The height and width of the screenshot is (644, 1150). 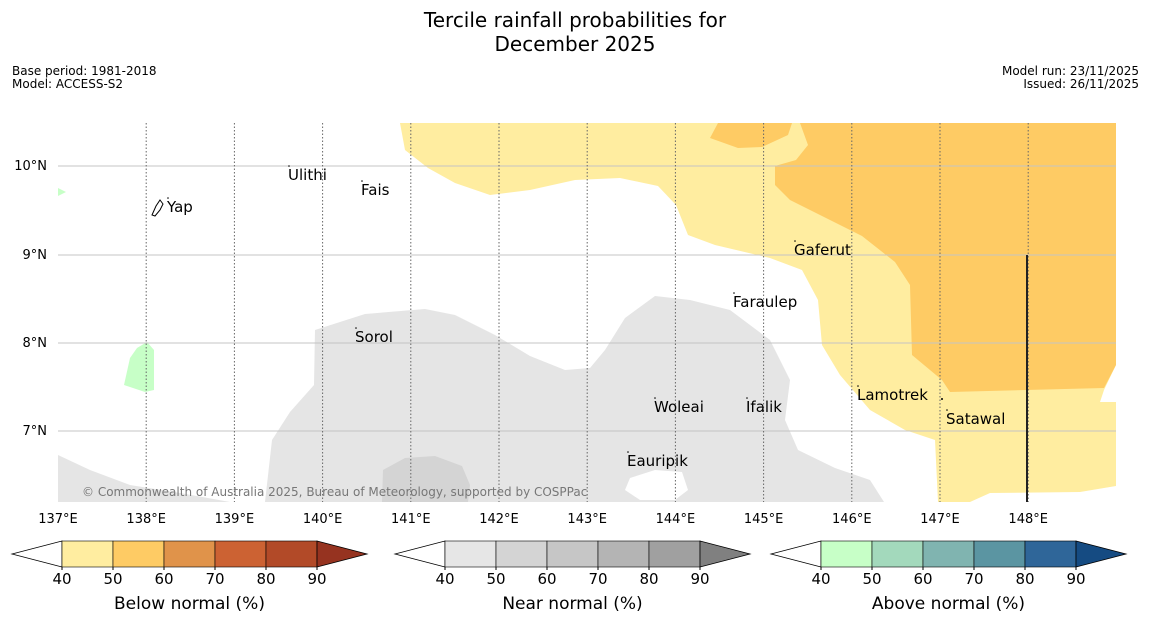 I want to click on place-label: Ifalik, so click(x=764, y=407).